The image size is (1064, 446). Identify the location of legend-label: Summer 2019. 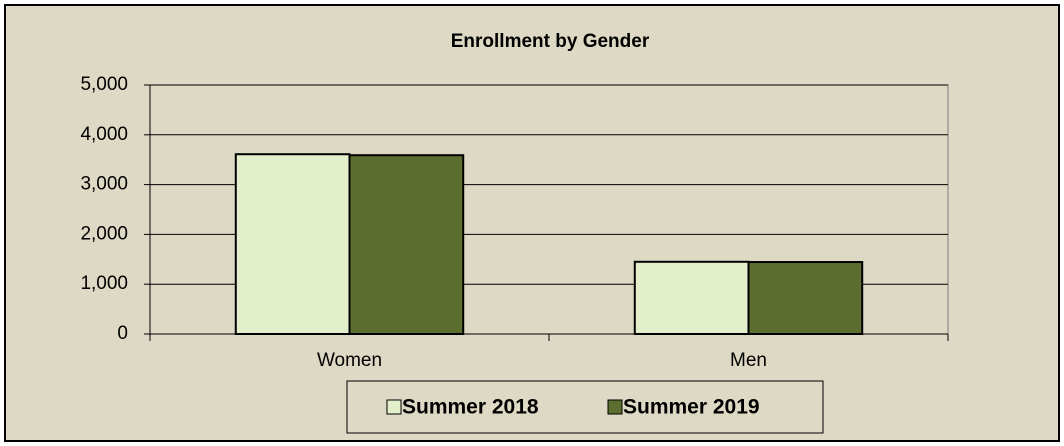
(691, 407).